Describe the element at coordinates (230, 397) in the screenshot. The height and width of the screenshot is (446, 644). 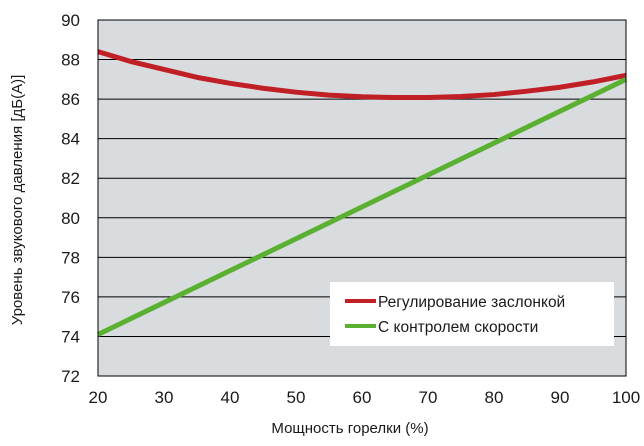
I see `x-tick-label: 40` at that location.